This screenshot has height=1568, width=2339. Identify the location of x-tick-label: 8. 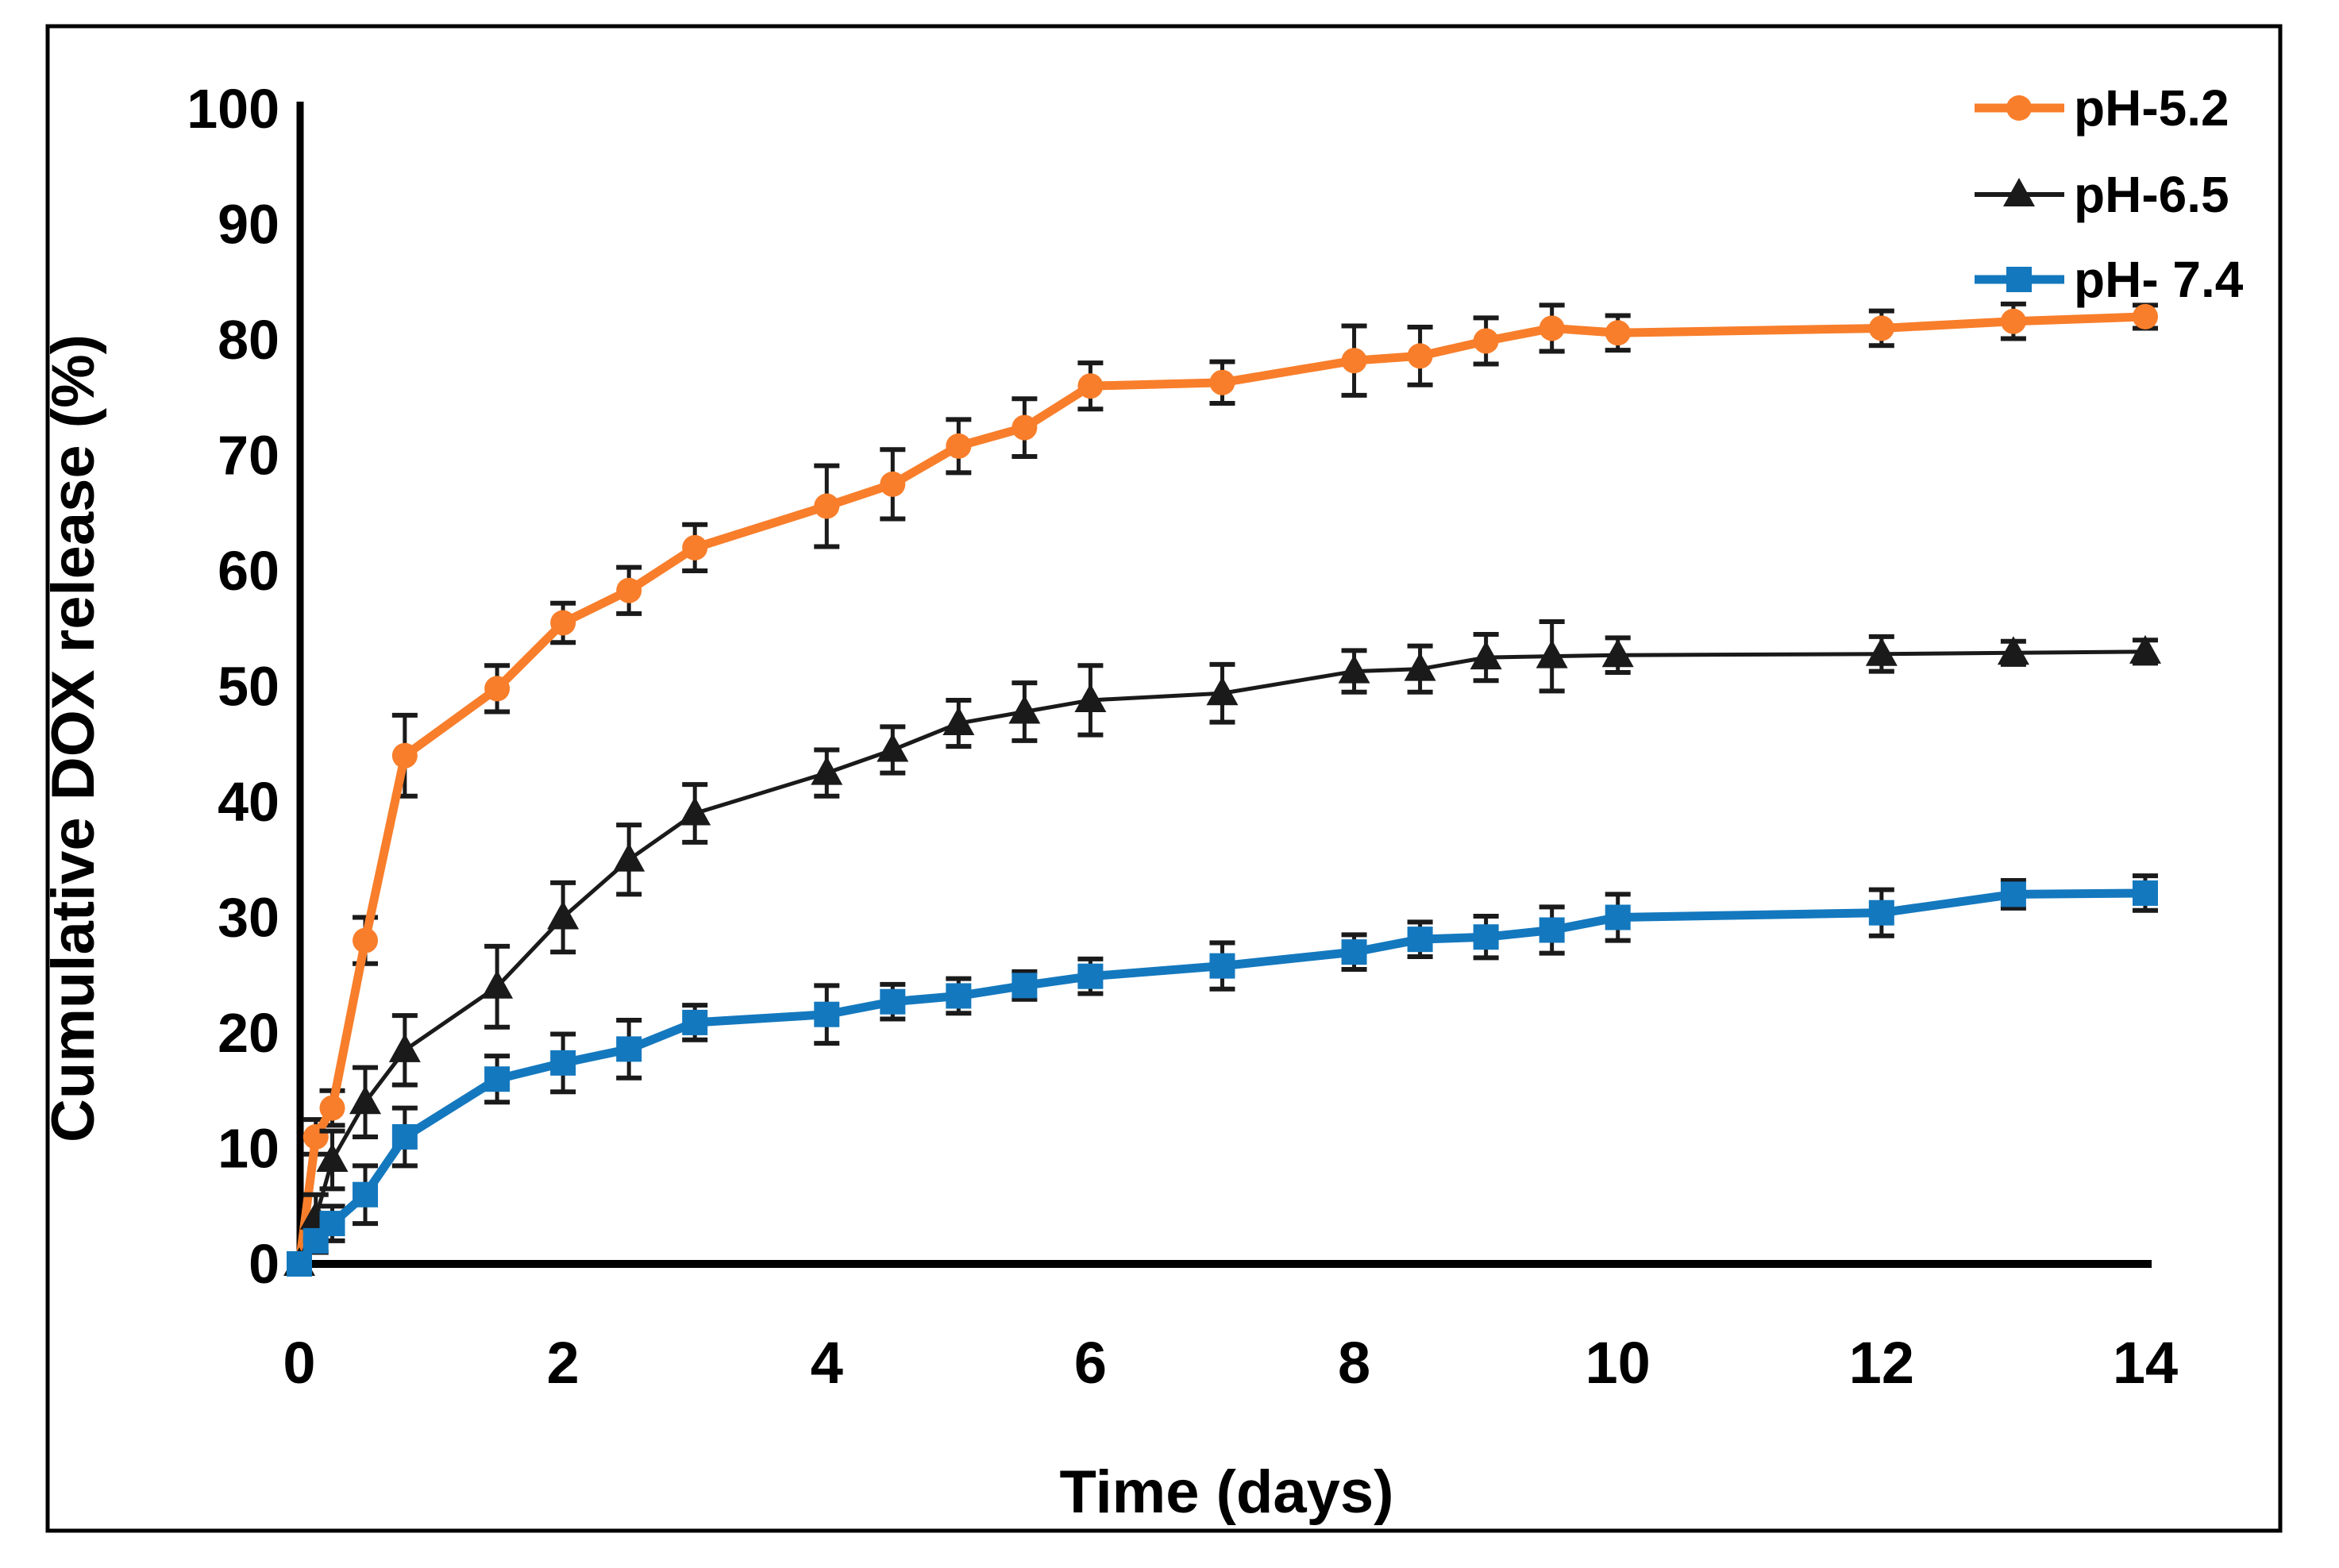
(1354, 1363).